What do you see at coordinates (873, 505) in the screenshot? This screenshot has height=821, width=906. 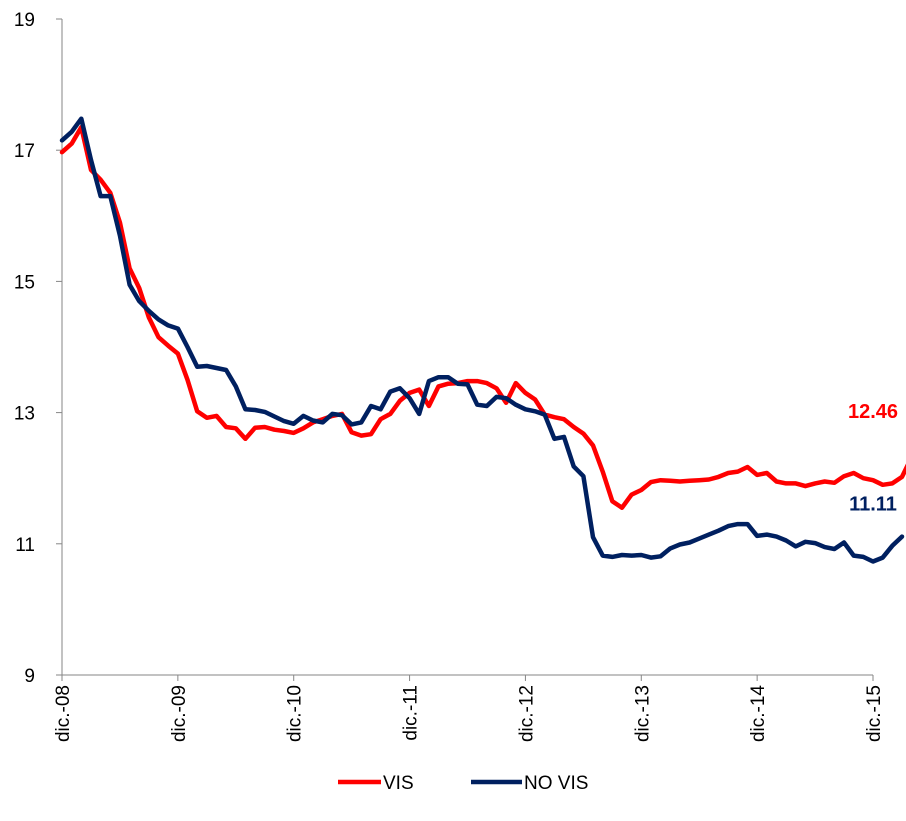 I see `data-label-no-vis: 11.11` at bounding box center [873, 505].